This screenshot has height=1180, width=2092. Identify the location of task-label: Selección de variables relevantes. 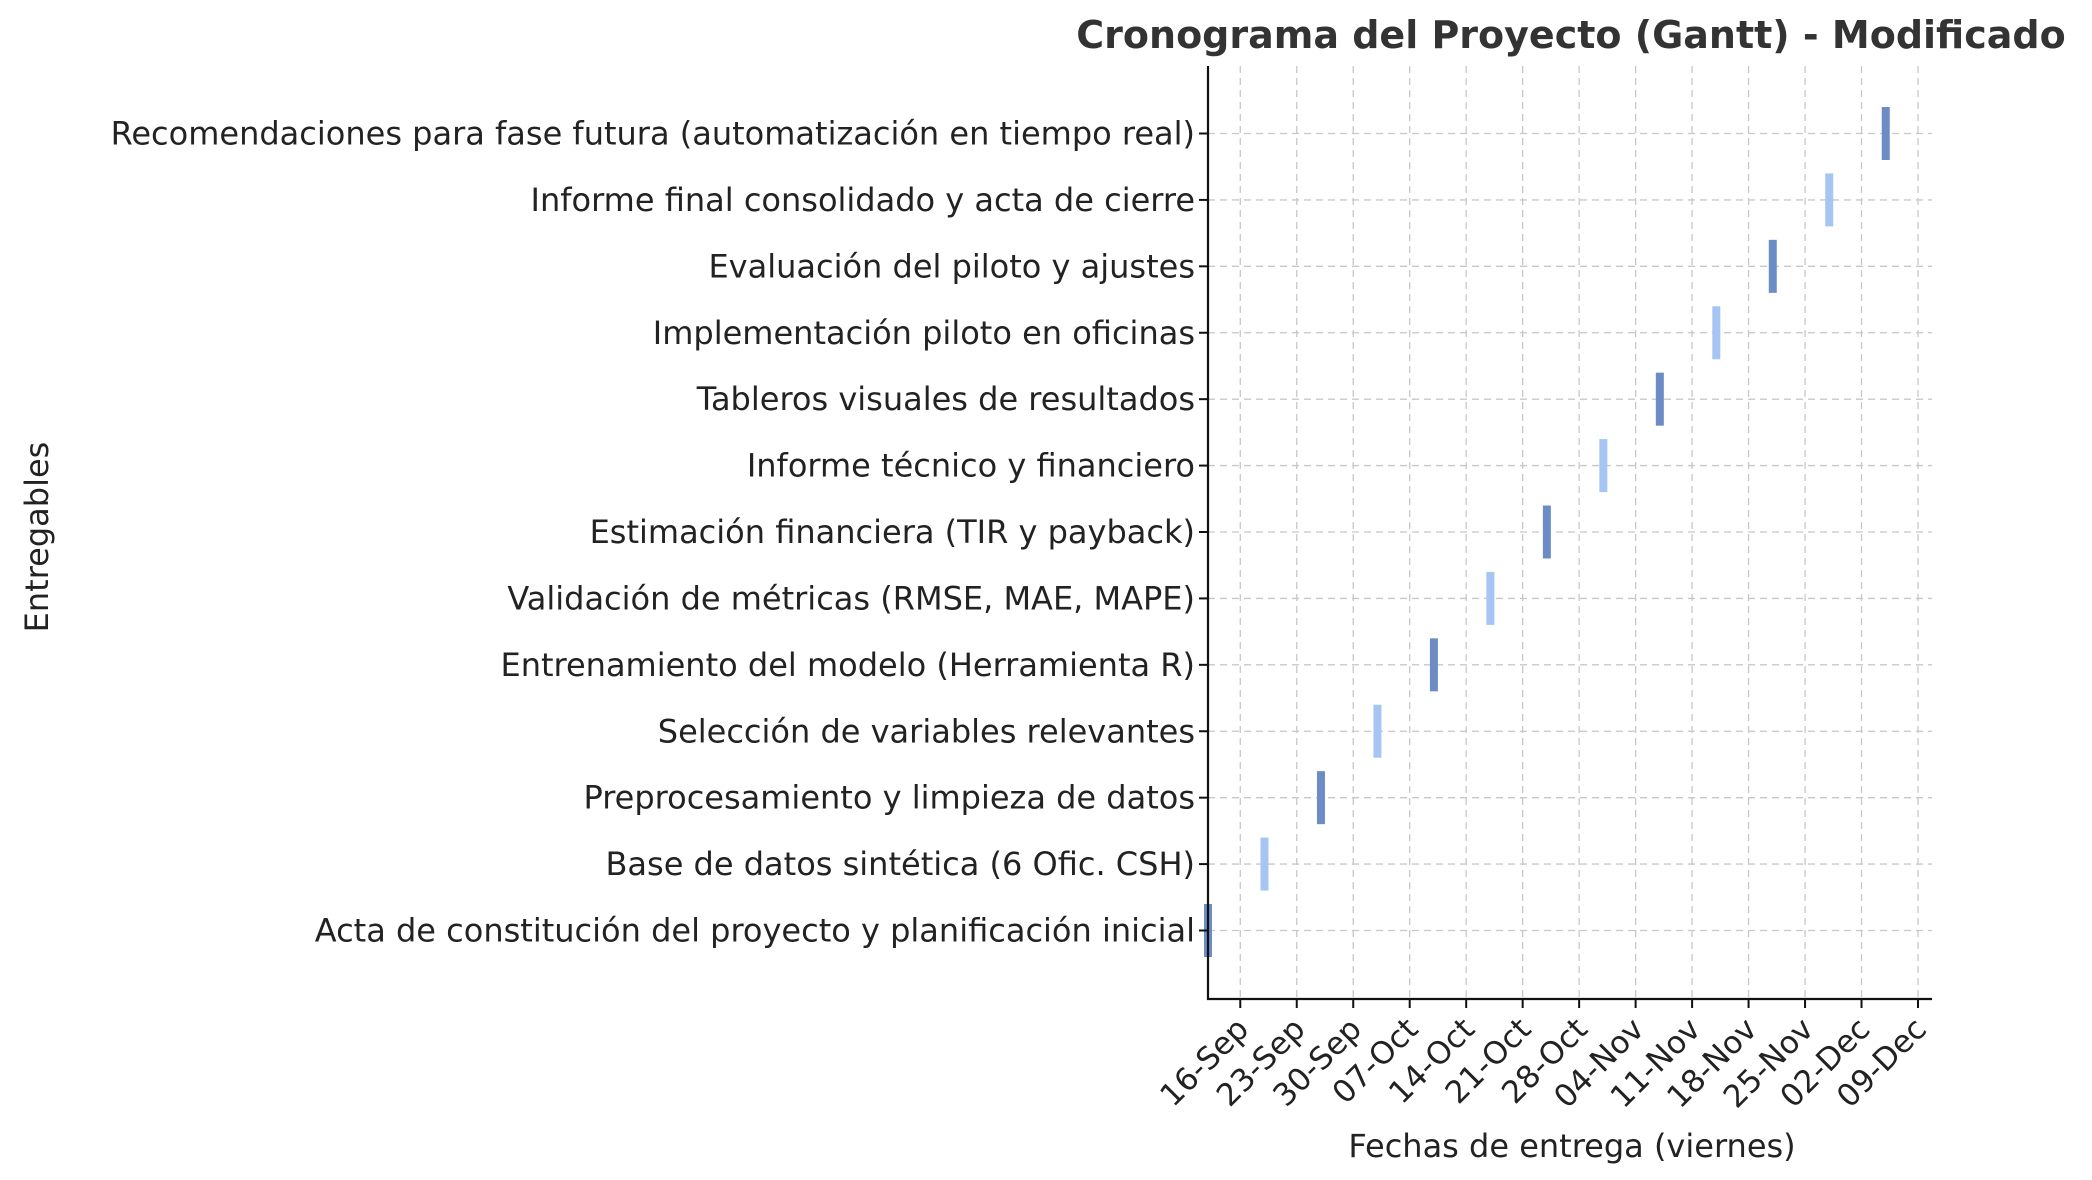
(926, 731).